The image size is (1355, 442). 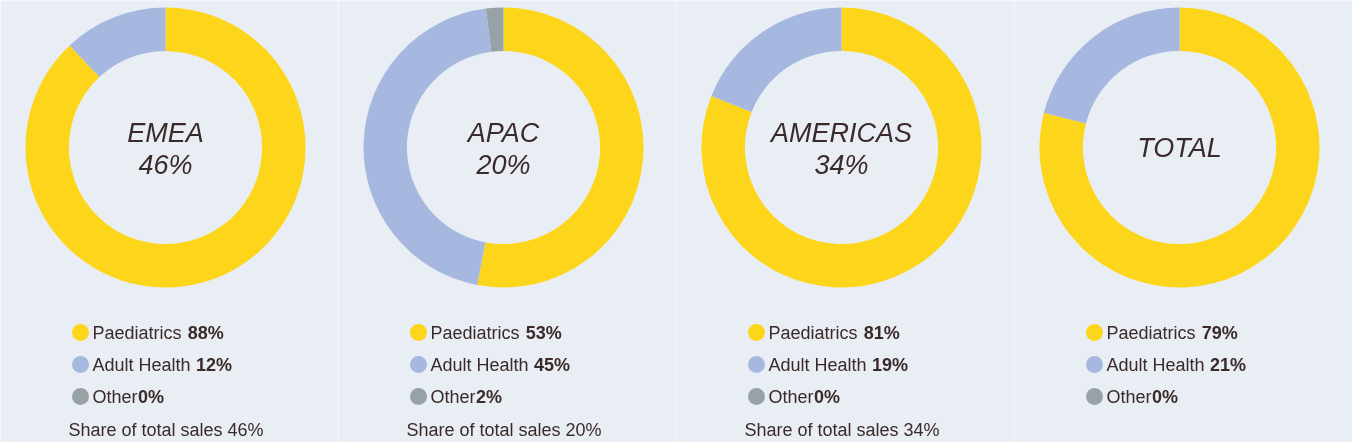 I want to click on text: Share of total sales 20%, so click(x=504, y=429).